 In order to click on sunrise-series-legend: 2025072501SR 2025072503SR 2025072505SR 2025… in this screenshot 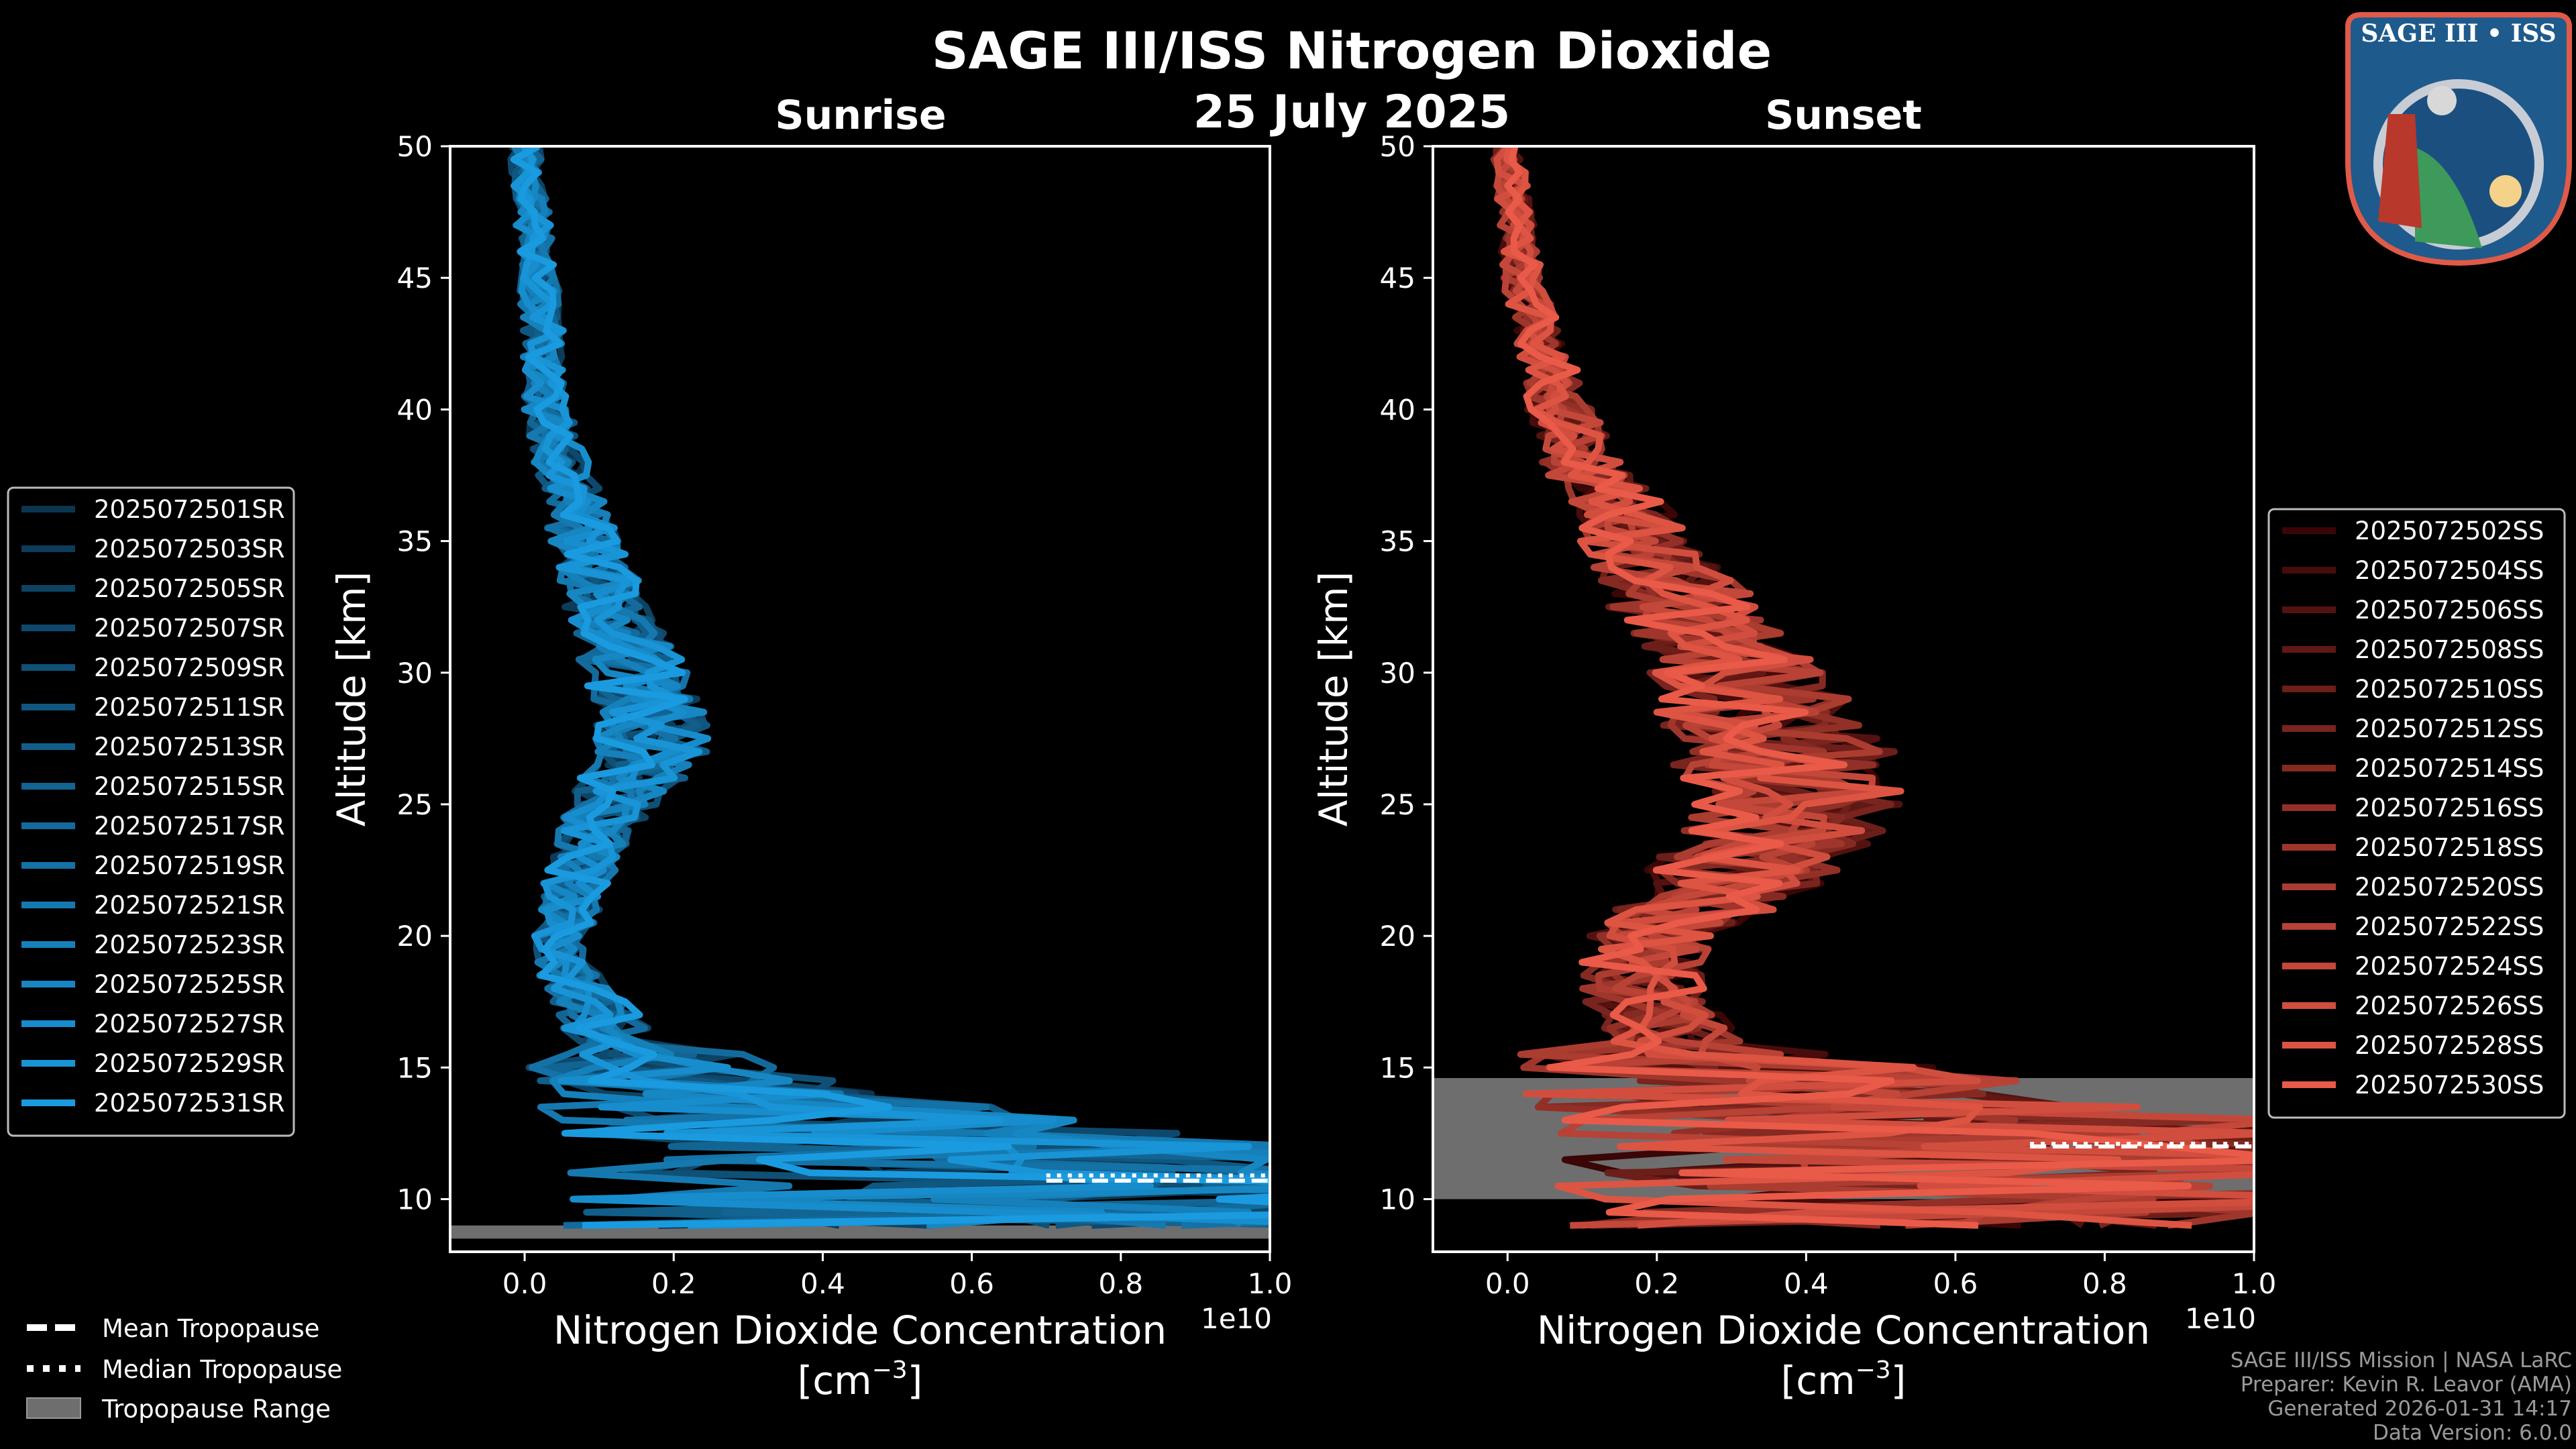, I will do `click(151, 811)`.